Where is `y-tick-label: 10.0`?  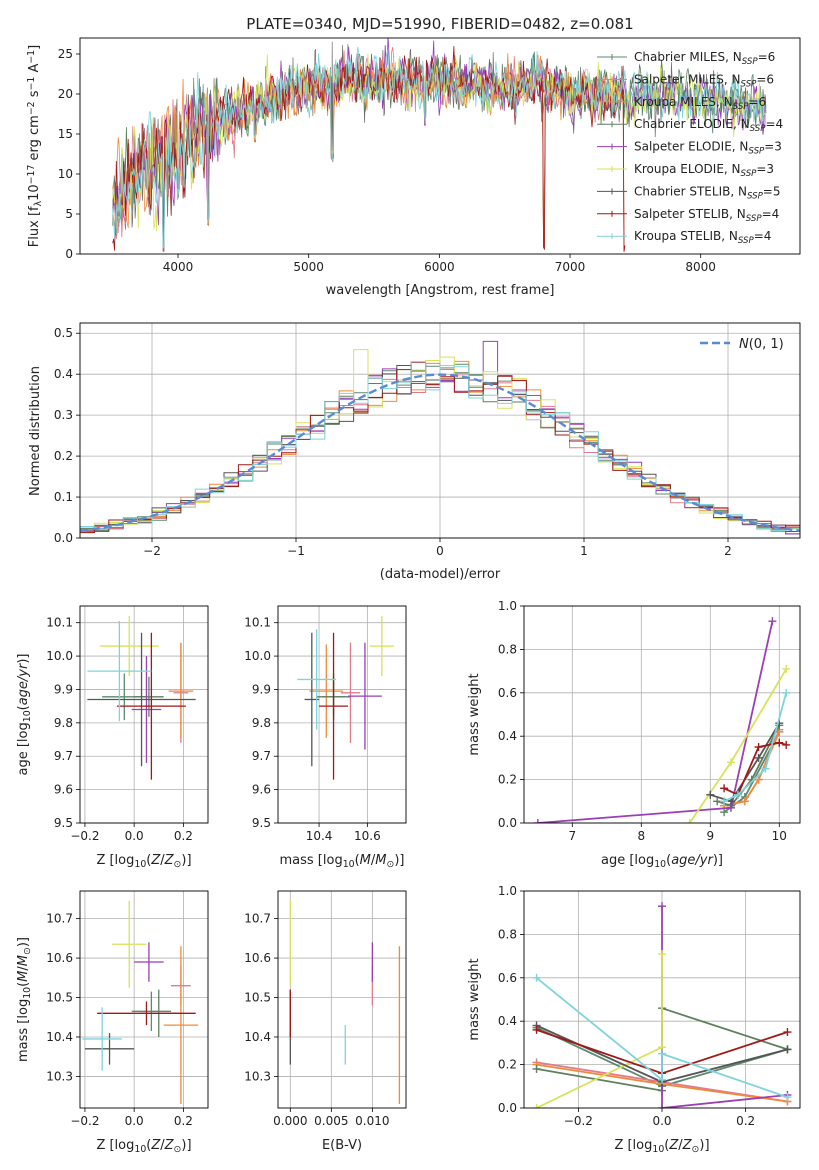 y-tick-label: 10.0 is located at coordinates (257, 656).